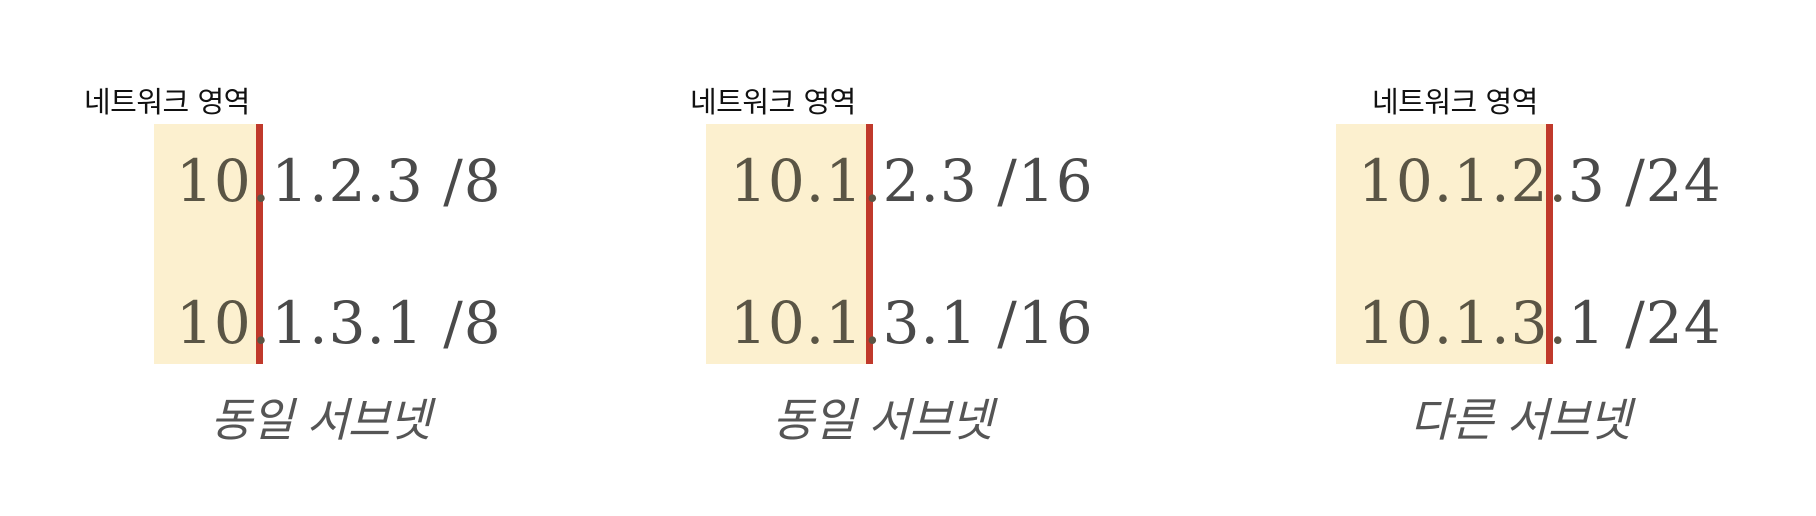 This screenshot has height=516, width=1816. Describe the element at coordinates (988, 181) in the screenshot. I see `host-part: 2.3 /16` at that location.